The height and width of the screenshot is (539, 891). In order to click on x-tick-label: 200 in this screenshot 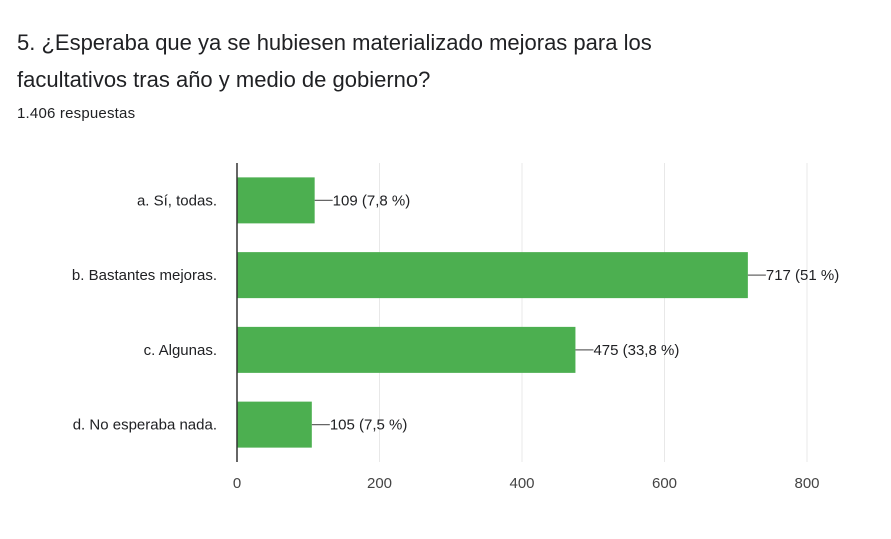, I will do `click(379, 483)`.